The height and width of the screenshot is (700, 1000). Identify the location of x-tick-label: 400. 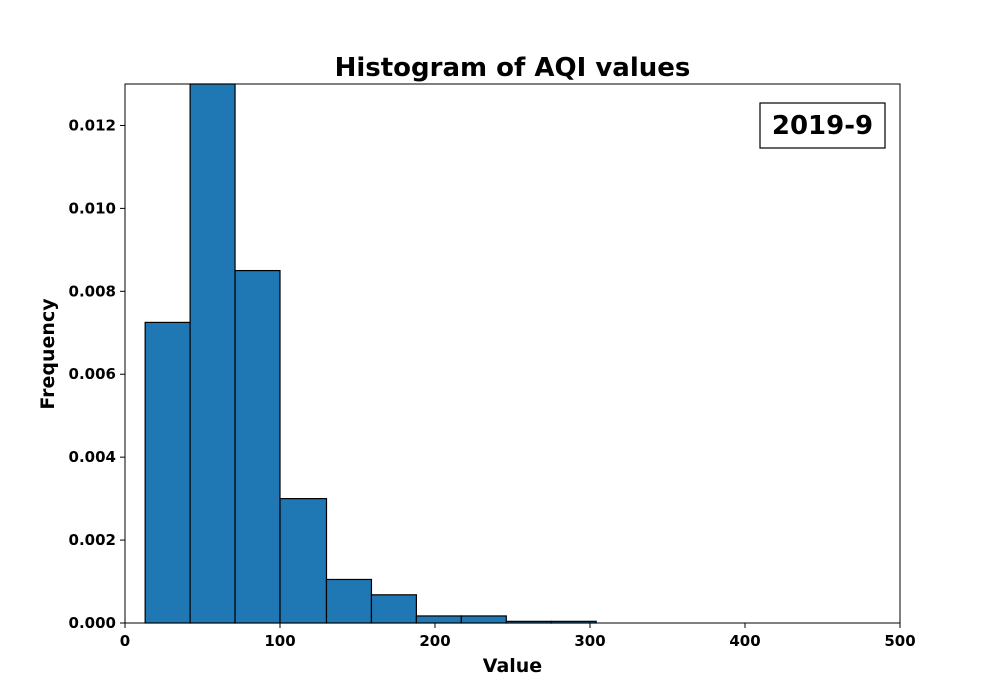
(744, 641).